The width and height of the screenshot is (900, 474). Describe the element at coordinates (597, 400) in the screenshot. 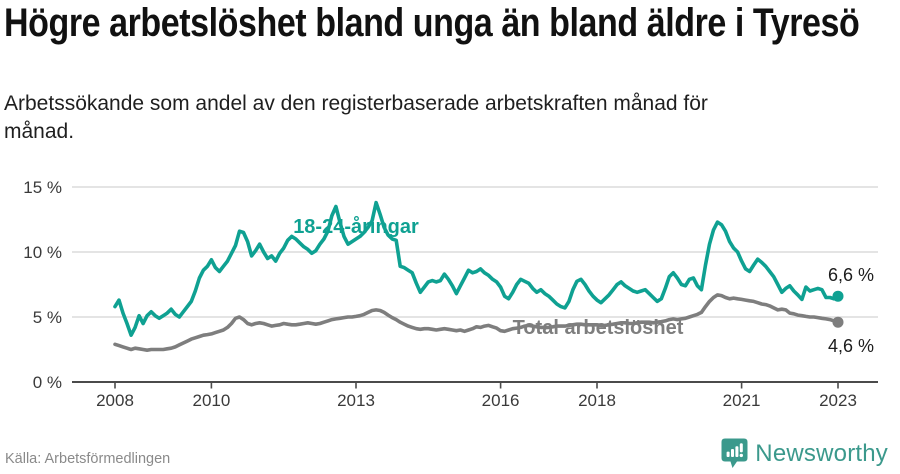

I see `x-axis-tick-label: 2018` at that location.